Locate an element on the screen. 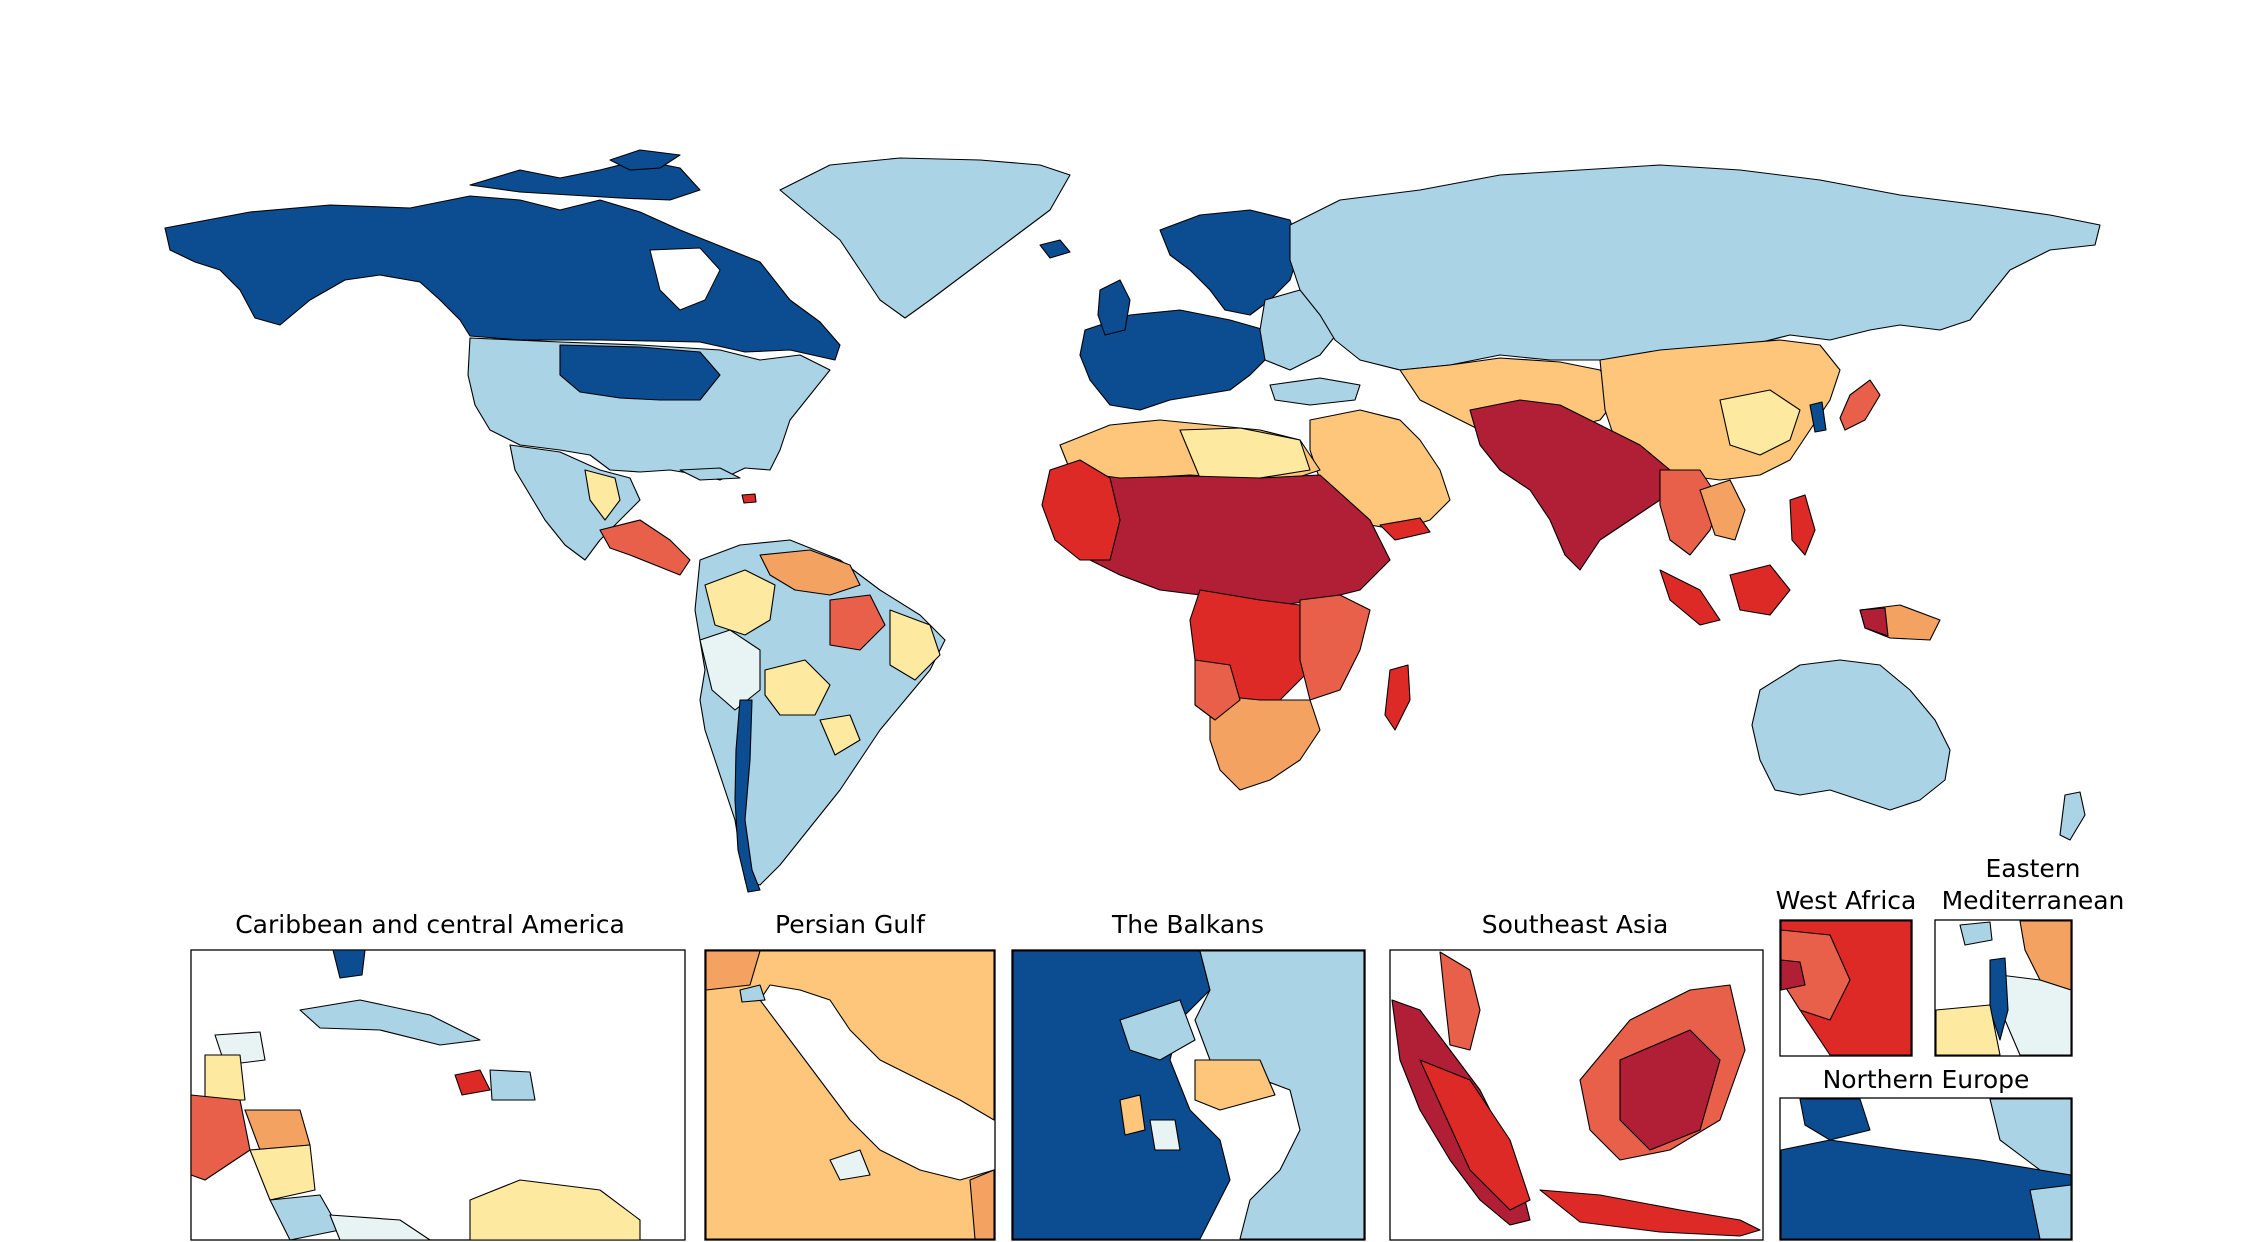 The width and height of the screenshot is (2250, 1242). inset-title-persian-gulf: Persian Gulf is located at coordinates (850, 924).